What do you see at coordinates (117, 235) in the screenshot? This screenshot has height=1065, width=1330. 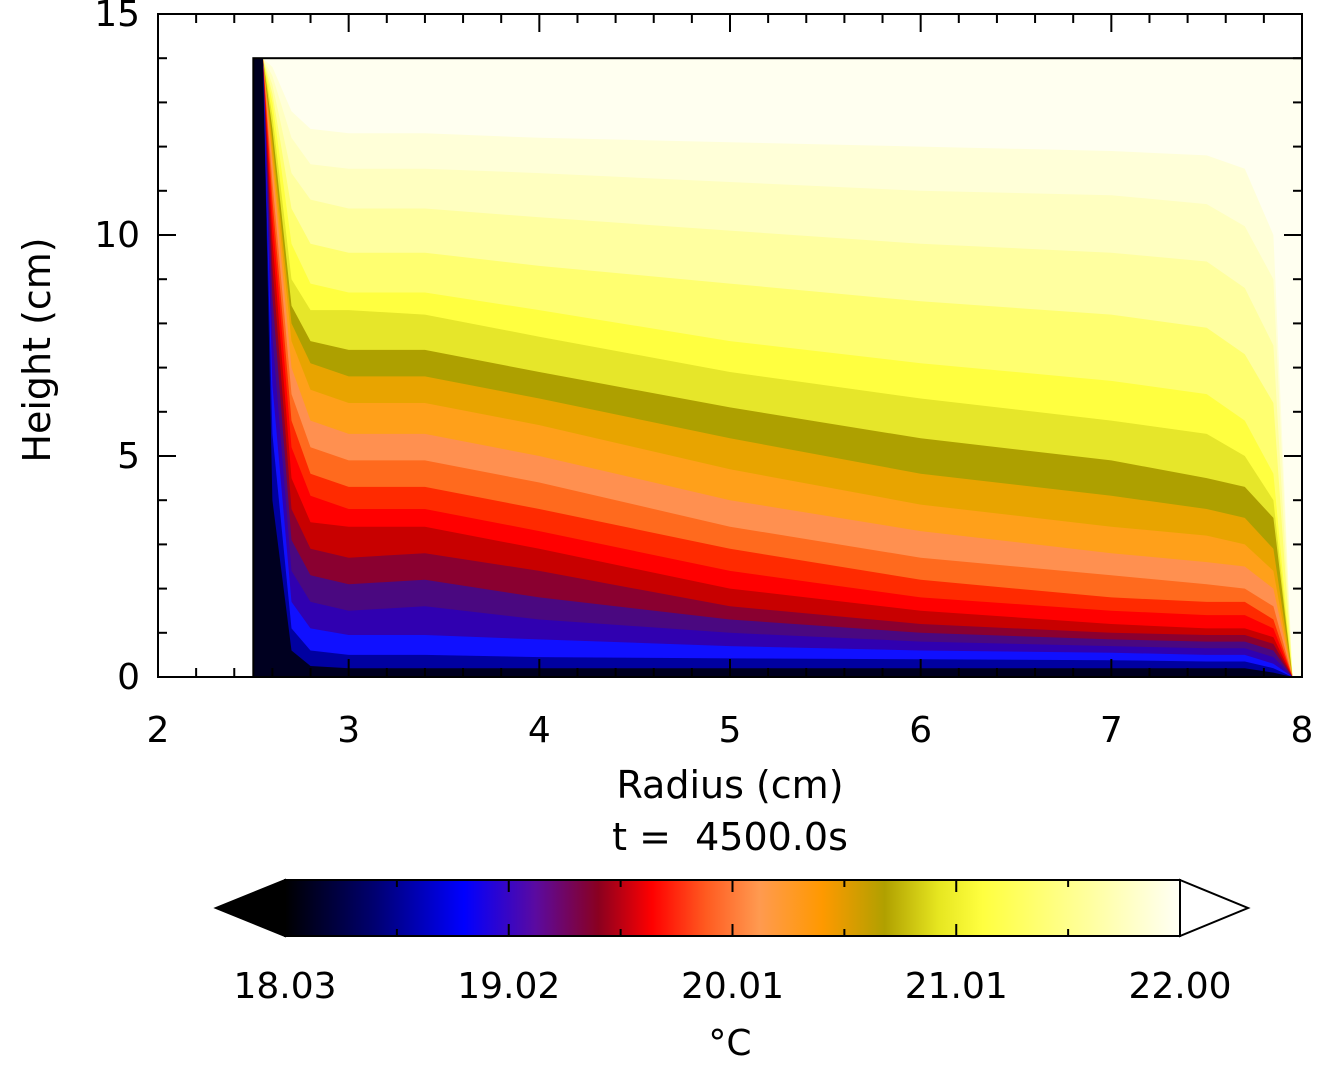 I see `y-tick-label: 10` at bounding box center [117, 235].